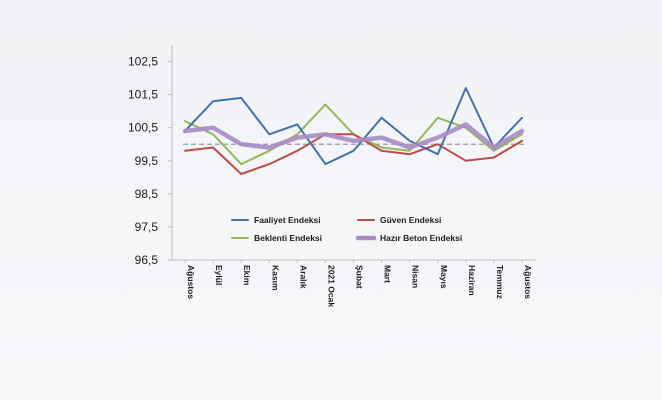 Image resolution: width=662 pixels, height=400 pixels. Describe the element at coordinates (360, 277) in the screenshot. I see `x-tick-label: Şubat` at that location.